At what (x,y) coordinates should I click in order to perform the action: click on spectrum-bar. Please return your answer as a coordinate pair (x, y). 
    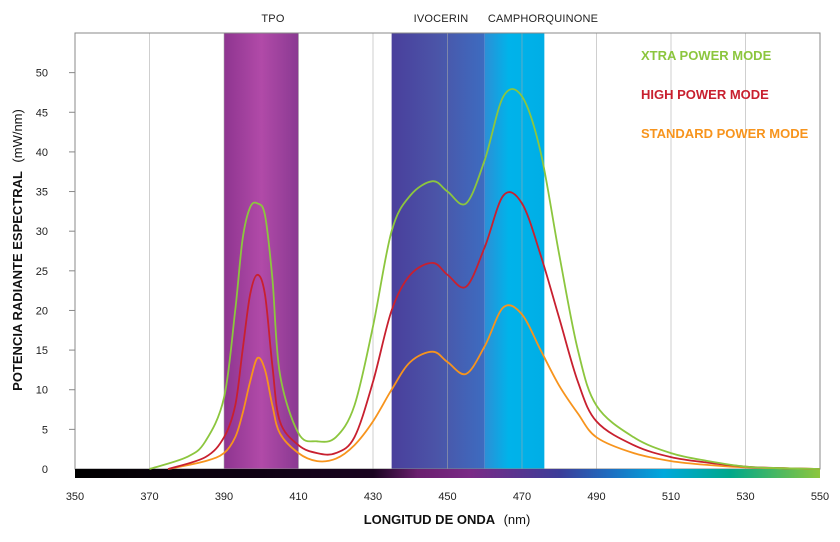
    Looking at the image, I should click on (447, 473).